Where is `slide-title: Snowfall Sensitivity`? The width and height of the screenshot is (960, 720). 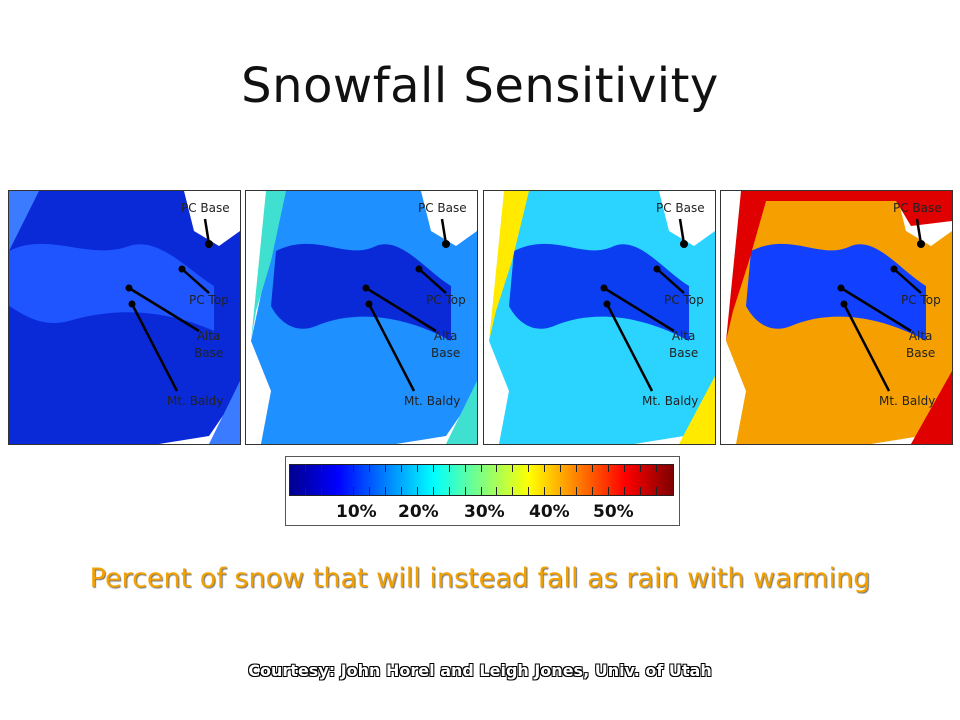 slide-title: Snowfall Sensitivity is located at coordinates (480, 86).